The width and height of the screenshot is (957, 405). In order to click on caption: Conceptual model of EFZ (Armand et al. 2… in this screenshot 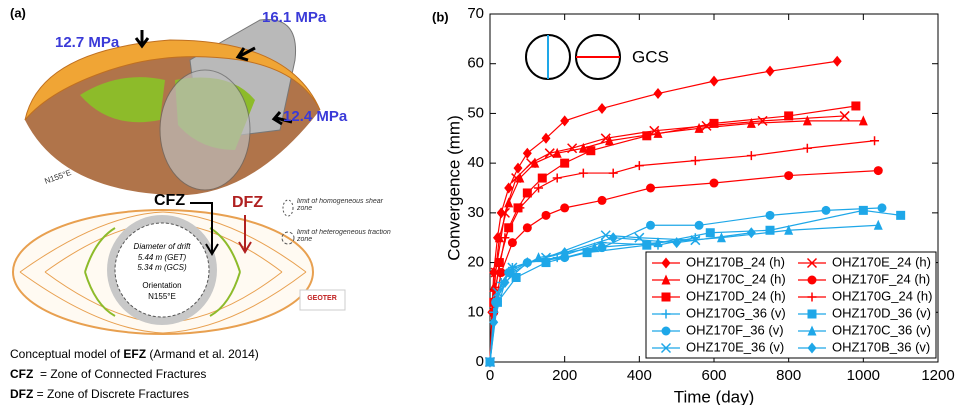, I will do `click(134, 354)`.